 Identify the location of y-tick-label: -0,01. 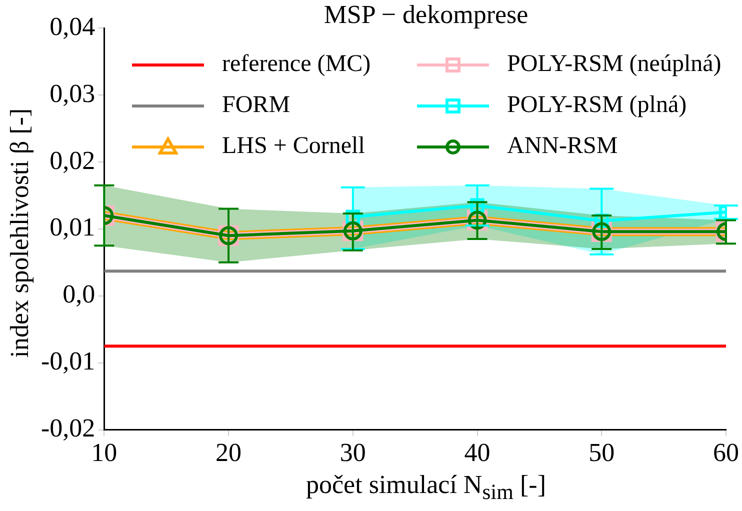
(68, 361).